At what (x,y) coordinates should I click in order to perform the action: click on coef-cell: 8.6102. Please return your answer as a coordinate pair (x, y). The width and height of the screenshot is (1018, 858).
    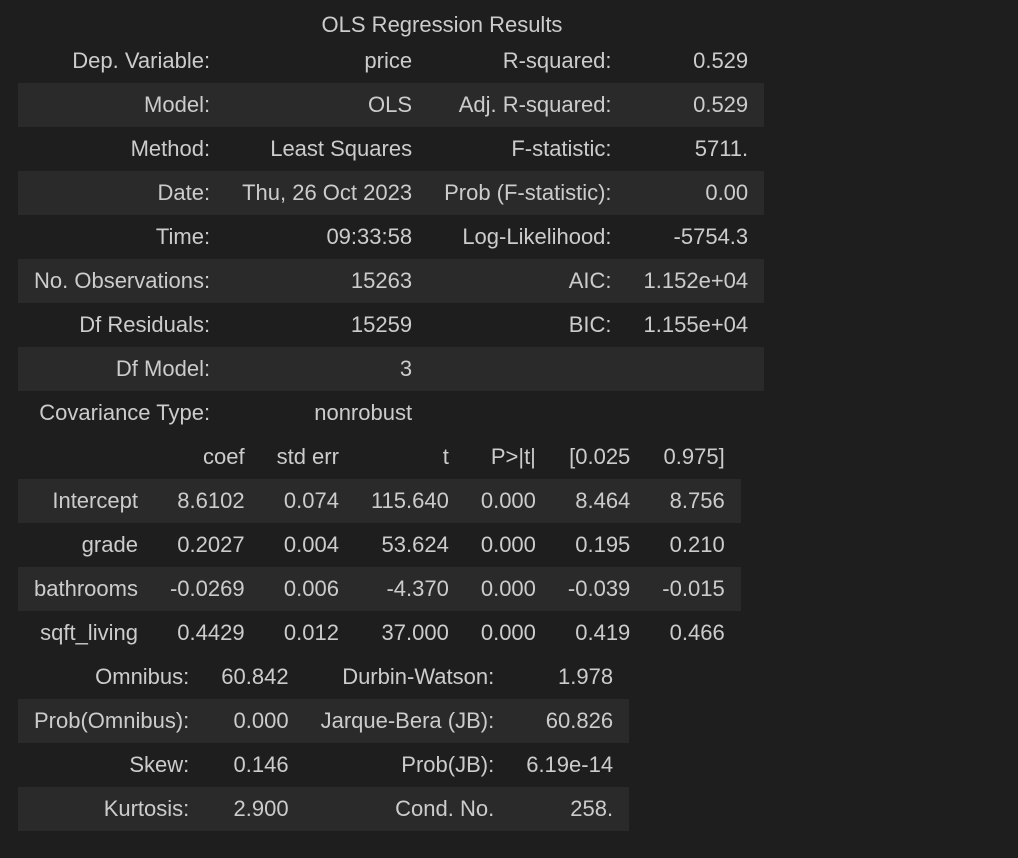
    Looking at the image, I should click on (207, 501).